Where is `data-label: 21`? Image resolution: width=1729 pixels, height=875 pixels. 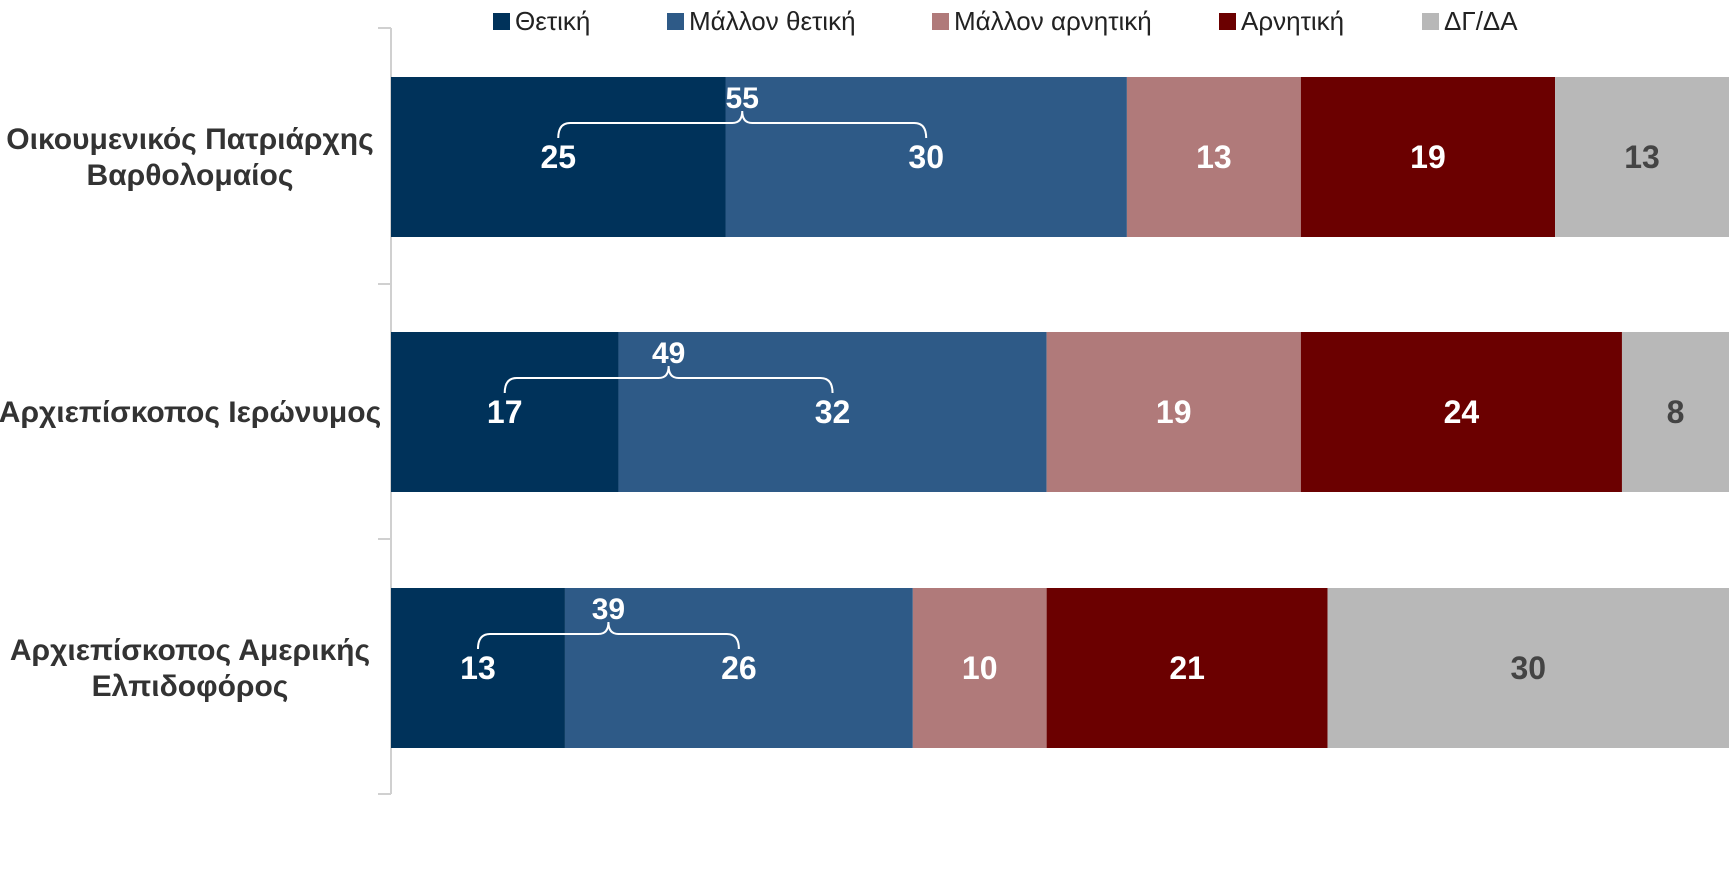
data-label: 21 is located at coordinates (1187, 668).